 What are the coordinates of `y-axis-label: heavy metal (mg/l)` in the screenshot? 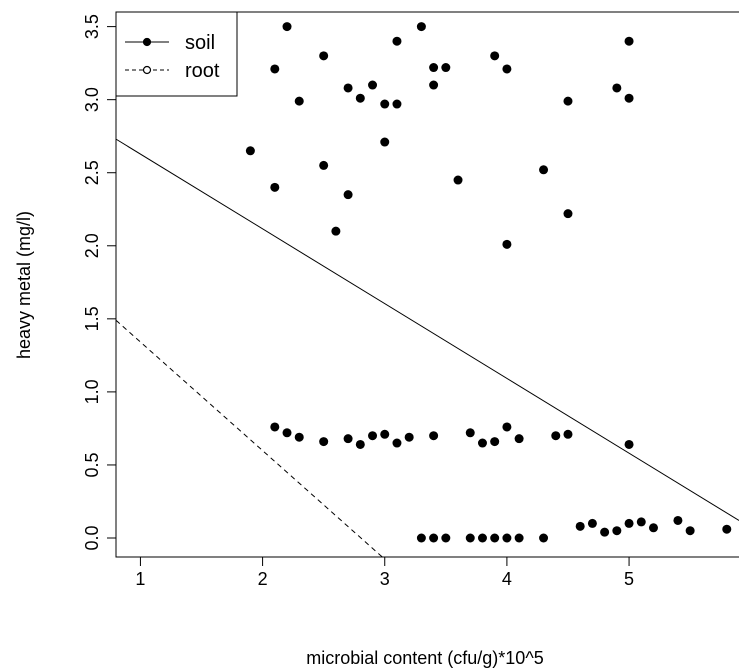 It's located at (24, 285).